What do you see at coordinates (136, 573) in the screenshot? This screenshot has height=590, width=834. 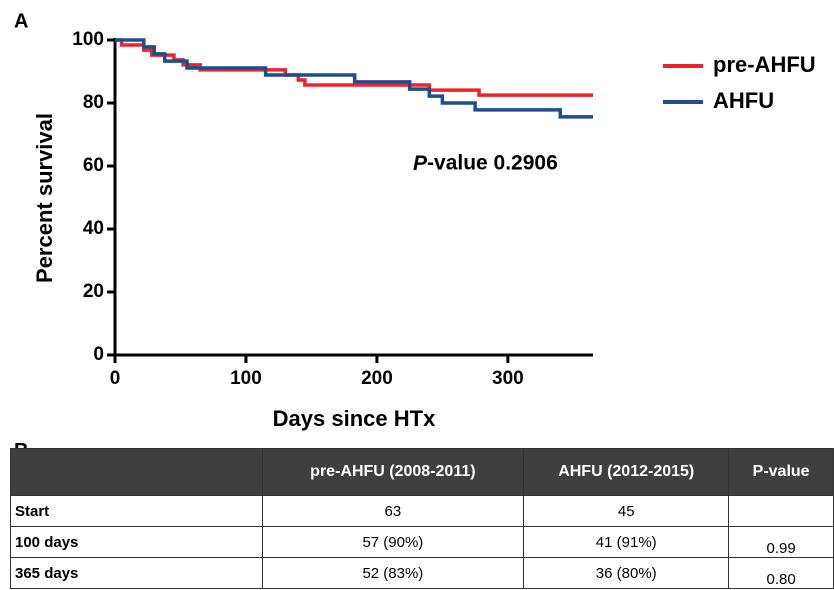 I see `table-cell: 365 days` at bounding box center [136, 573].